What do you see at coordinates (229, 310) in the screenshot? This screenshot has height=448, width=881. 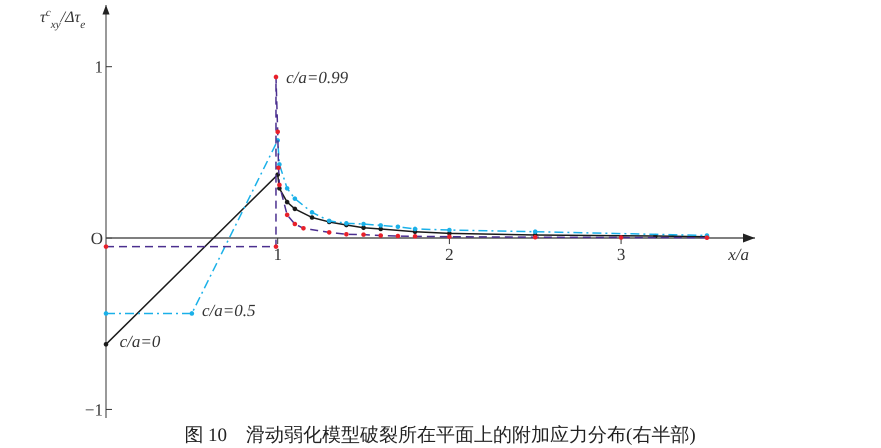 I see `annotation: c/a=0.5` at bounding box center [229, 310].